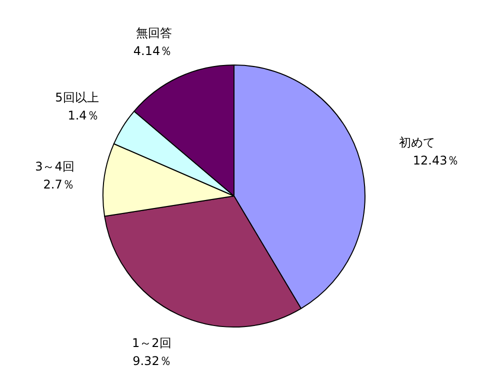 The width and height of the screenshot is (489, 375). What do you see at coordinates (152, 51) in the screenshot?
I see `data-label: 4.14％` at bounding box center [152, 51].